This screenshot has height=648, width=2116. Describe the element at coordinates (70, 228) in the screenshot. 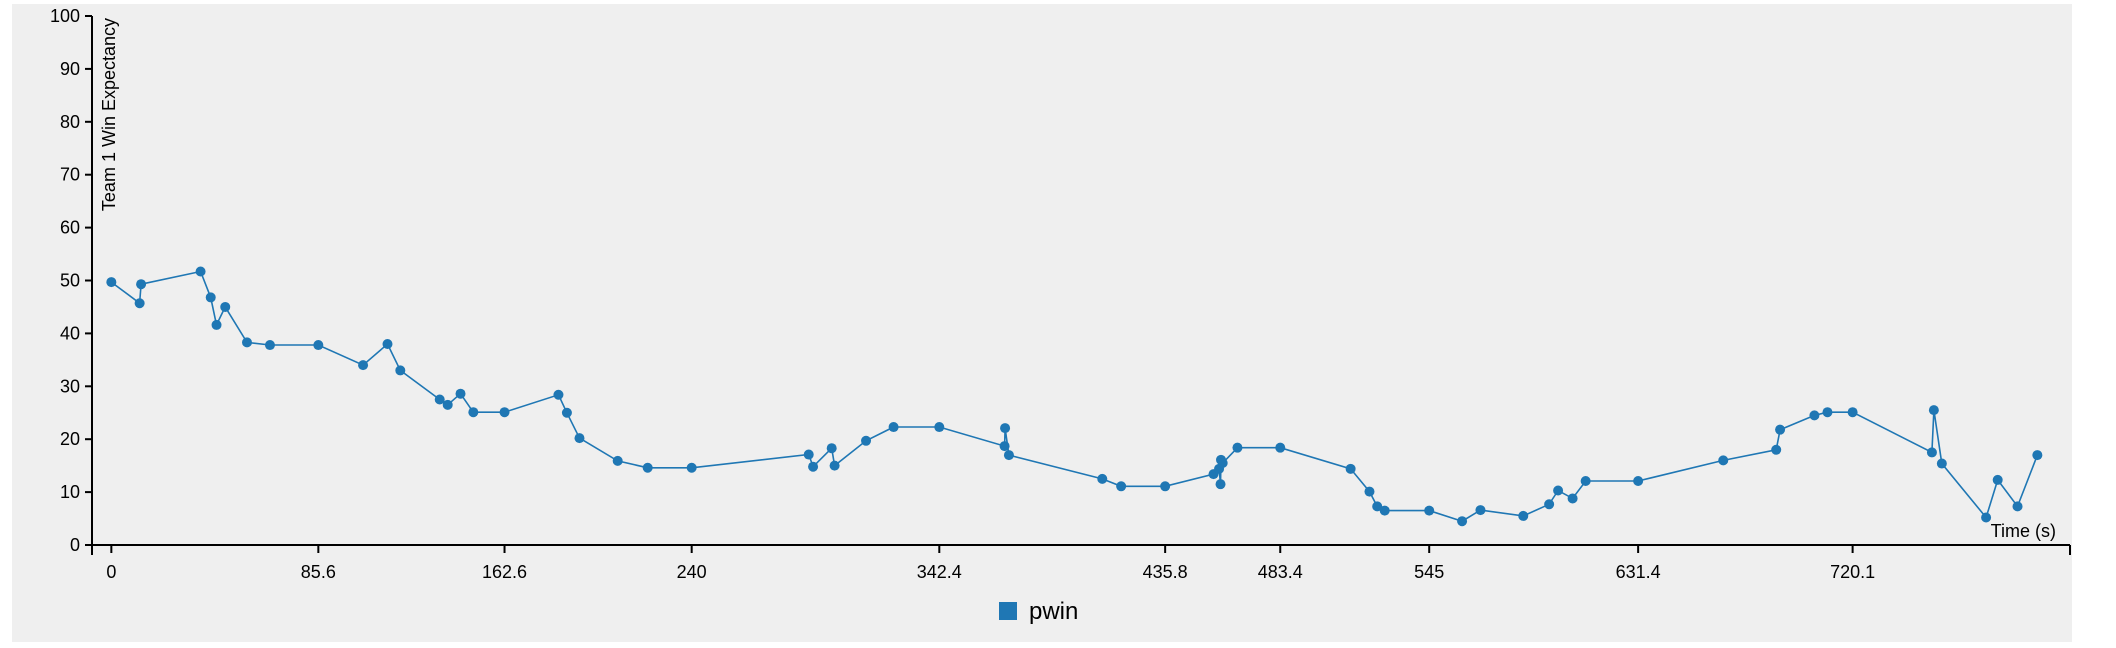

I see `y-tick-label: 60` at that location.